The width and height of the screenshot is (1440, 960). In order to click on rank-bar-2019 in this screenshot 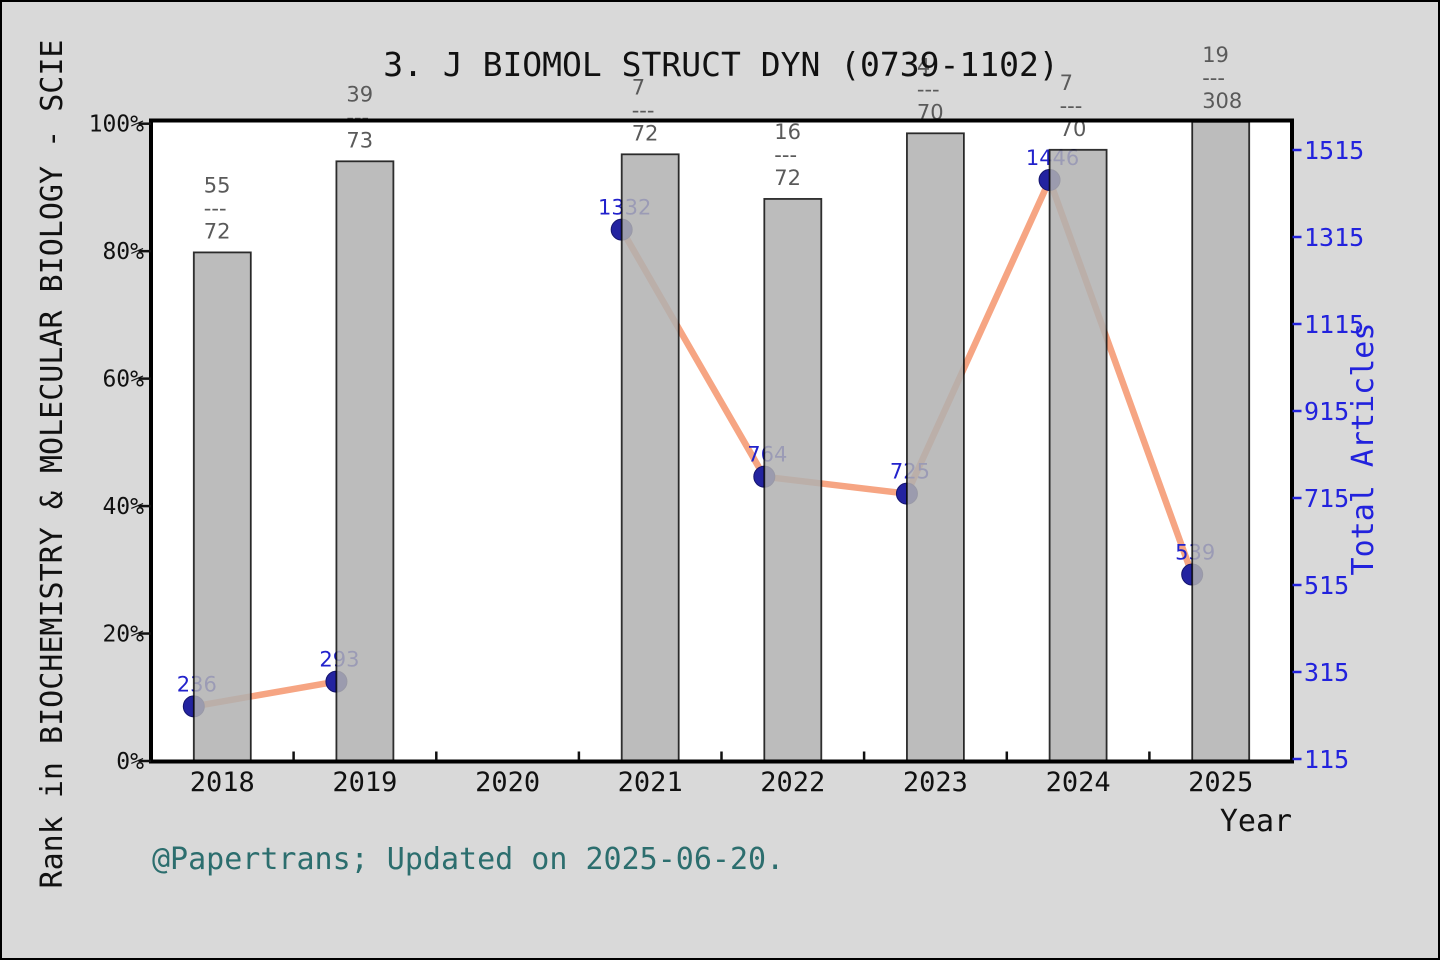, I will do `click(365, 461)`.